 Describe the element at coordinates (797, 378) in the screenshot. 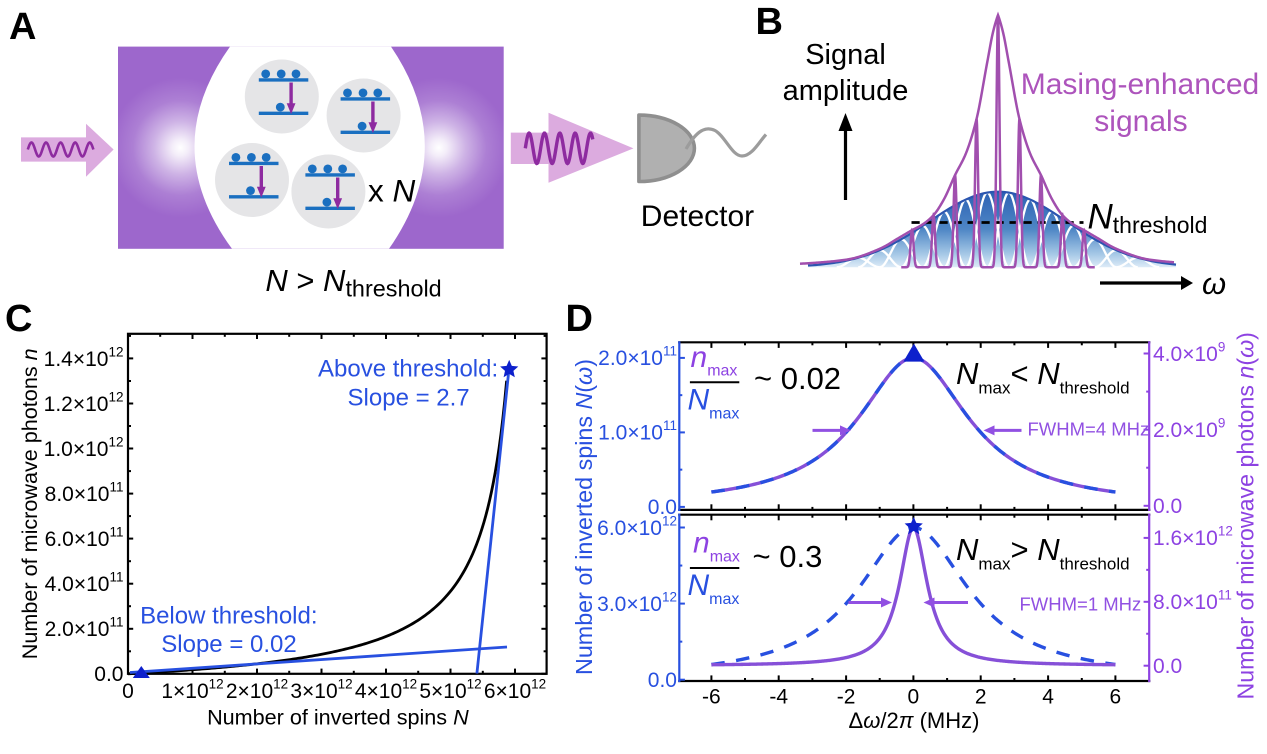

I see `svg-text: ~ 0.02` at that location.